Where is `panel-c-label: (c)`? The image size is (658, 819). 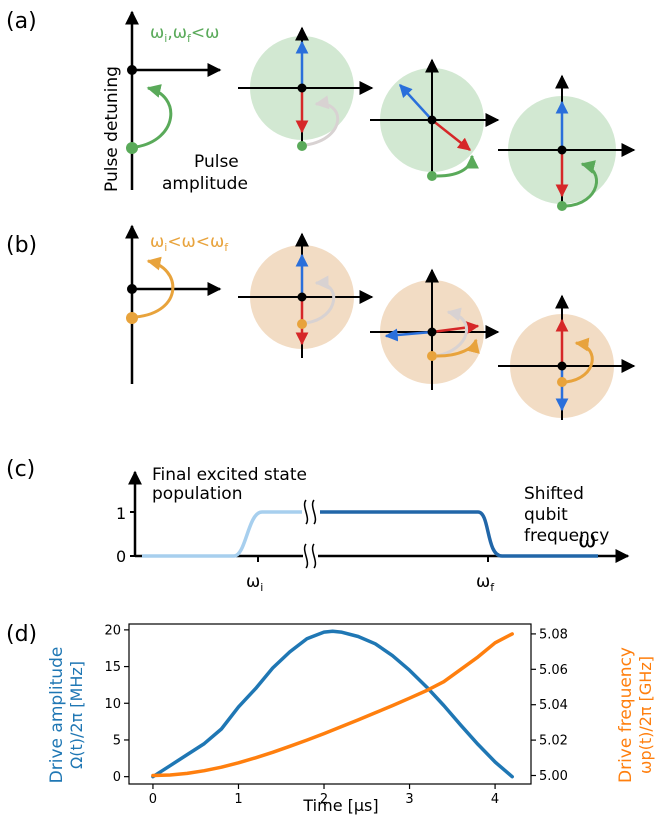
panel-c-label: (c) is located at coordinates (20, 469).